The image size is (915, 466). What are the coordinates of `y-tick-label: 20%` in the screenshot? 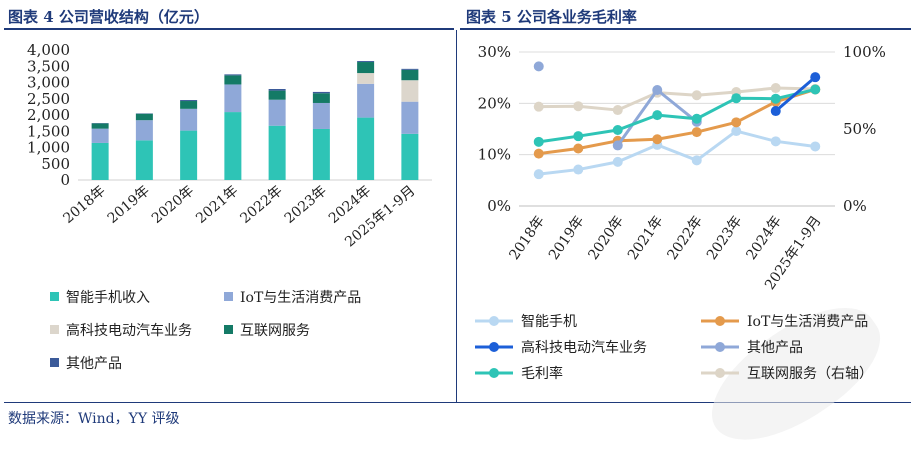 It's located at (494, 103).